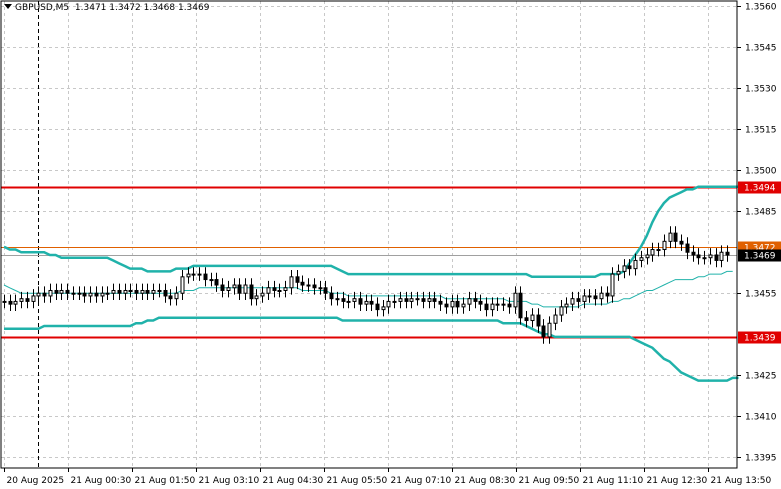 This screenshot has height=489, width=781. I want to click on symbol-header: GBPUSD,M5 1.3471 1.3472 1.3468 1.3469, so click(106, 8).